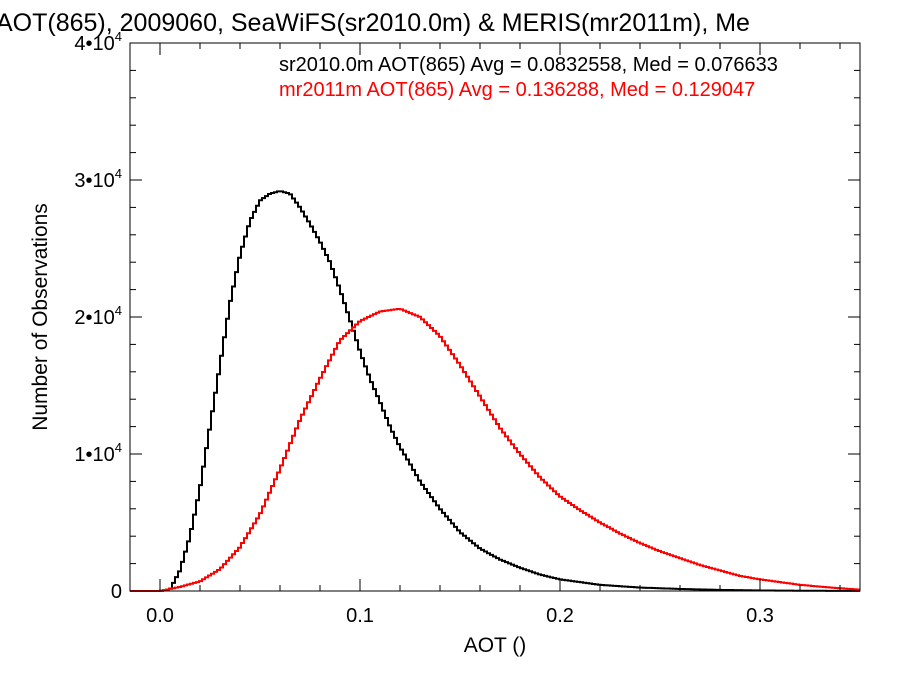 The width and height of the screenshot is (900, 675). Describe the element at coordinates (116, 592) in the screenshot. I see `y-tick-label: 0` at that location.